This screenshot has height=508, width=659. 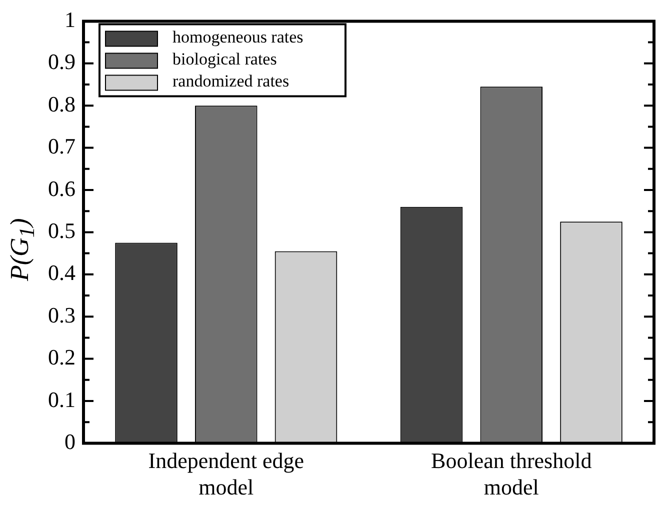 What do you see at coordinates (511, 474) in the screenshot?
I see `x-tick-label: Boolean threshold model` at bounding box center [511, 474].